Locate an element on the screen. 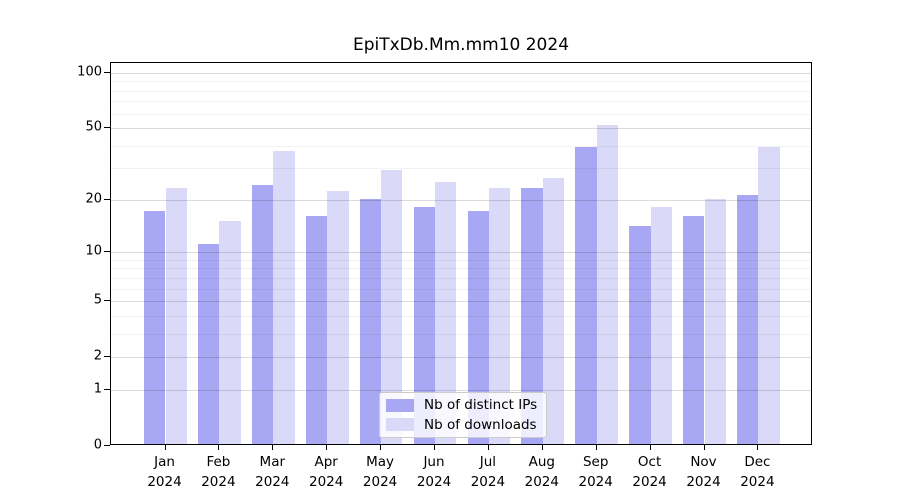 The image size is (900, 500). x-axis-tick-label-nov: Nov 2024 is located at coordinates (703, 472).